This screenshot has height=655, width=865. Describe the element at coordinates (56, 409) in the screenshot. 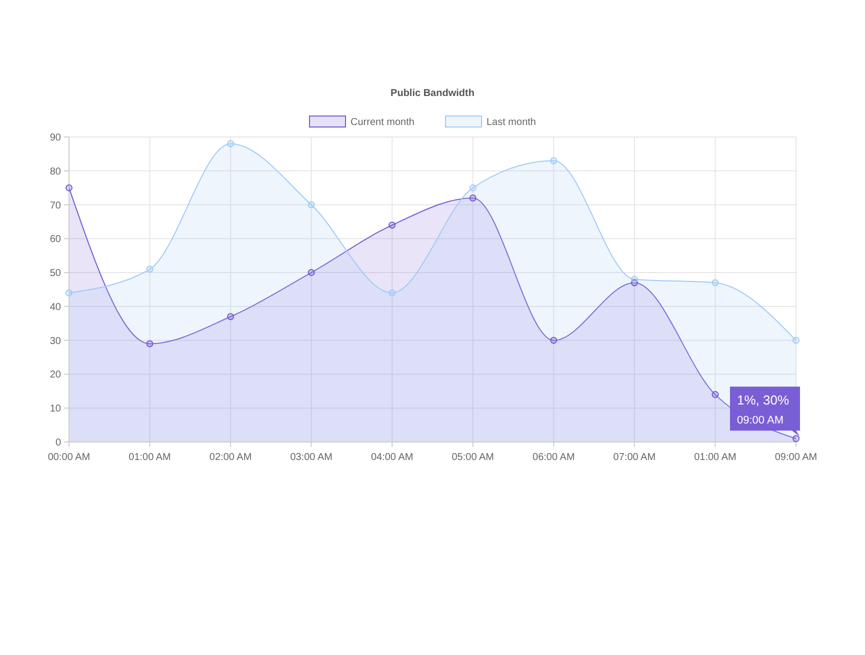

I see `y-tick-label: 10` at that location.